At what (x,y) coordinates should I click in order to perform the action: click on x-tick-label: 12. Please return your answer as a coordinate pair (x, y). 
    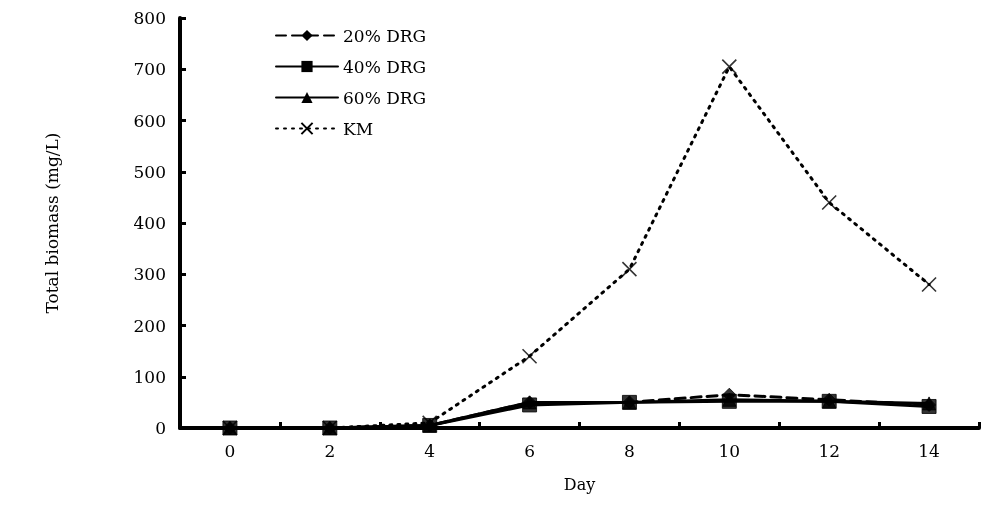
    Looking at the image, I should click on (829, 450).